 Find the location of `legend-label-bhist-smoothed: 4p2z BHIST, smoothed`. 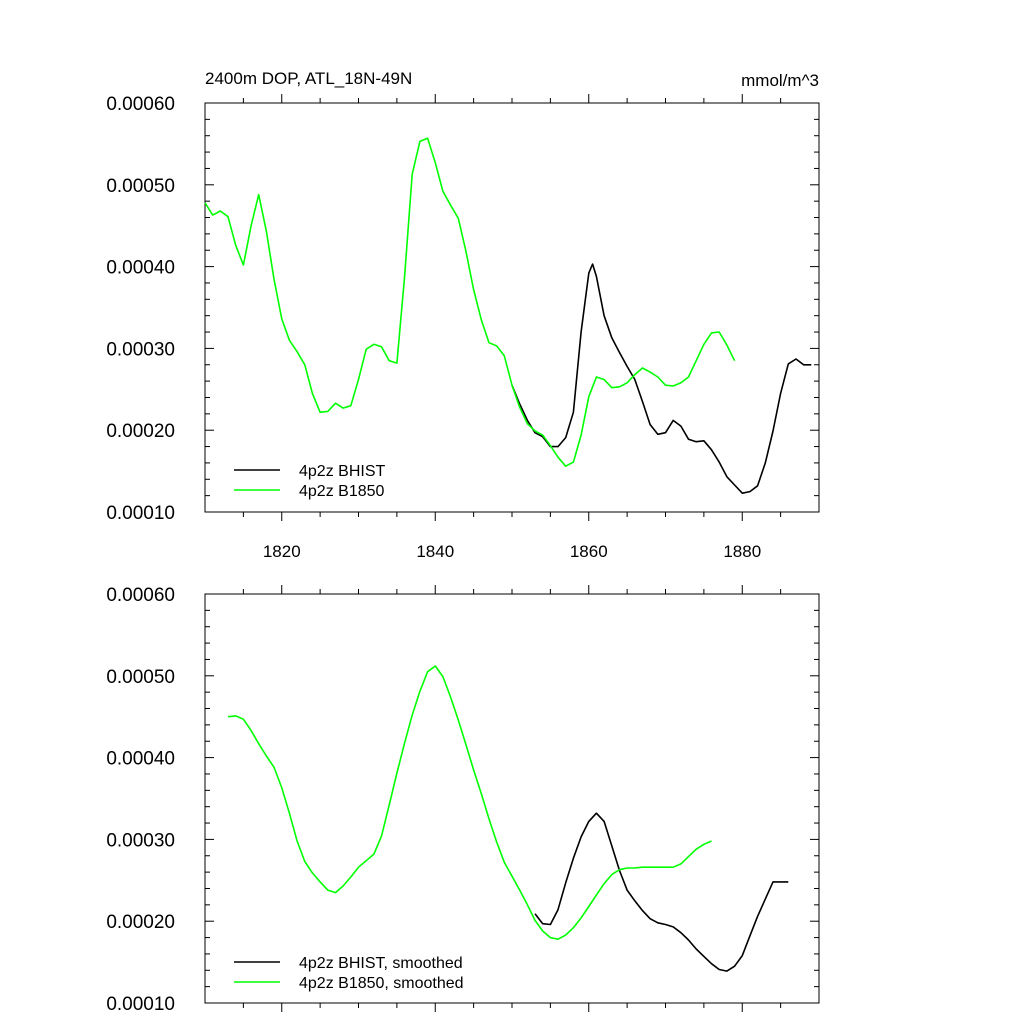

legend-label-bhist-smoothed: 4p2z BHIST, smoothed is located at coordinates (381, 963).